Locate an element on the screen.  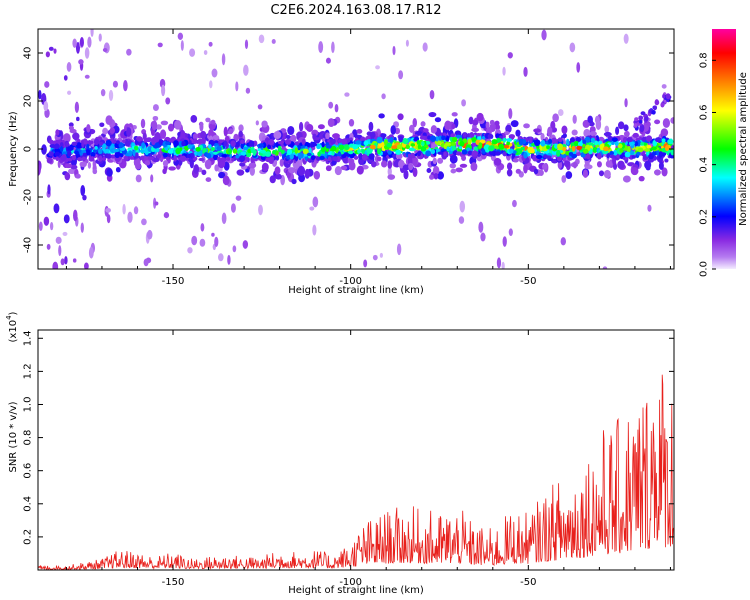
colorbar-tick-label: 0.6 is located at coordinates (704, 113).